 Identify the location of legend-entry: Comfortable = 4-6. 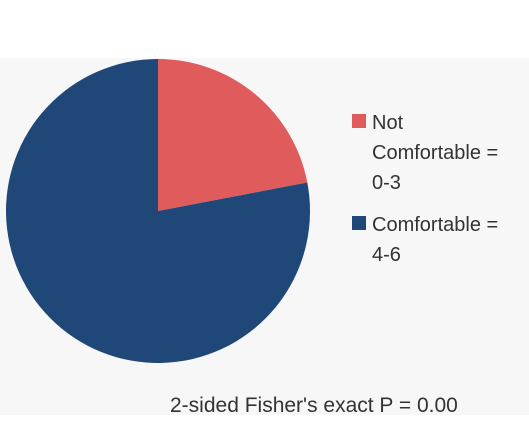
(437, 240).